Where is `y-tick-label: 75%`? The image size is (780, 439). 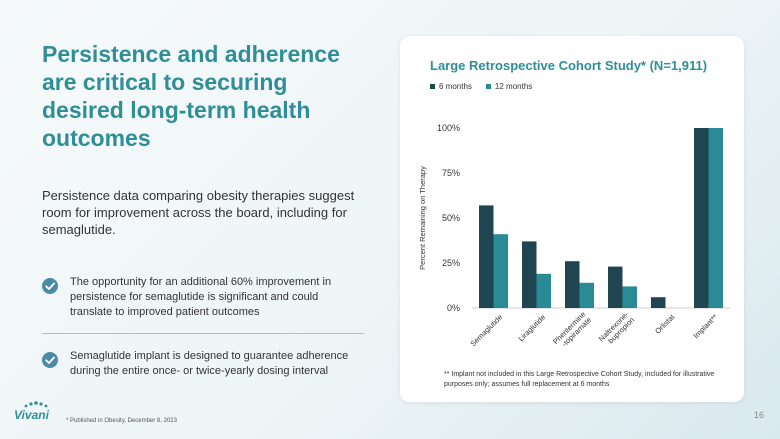 y-tick-label: 75% is located at coordinates (451, 173).